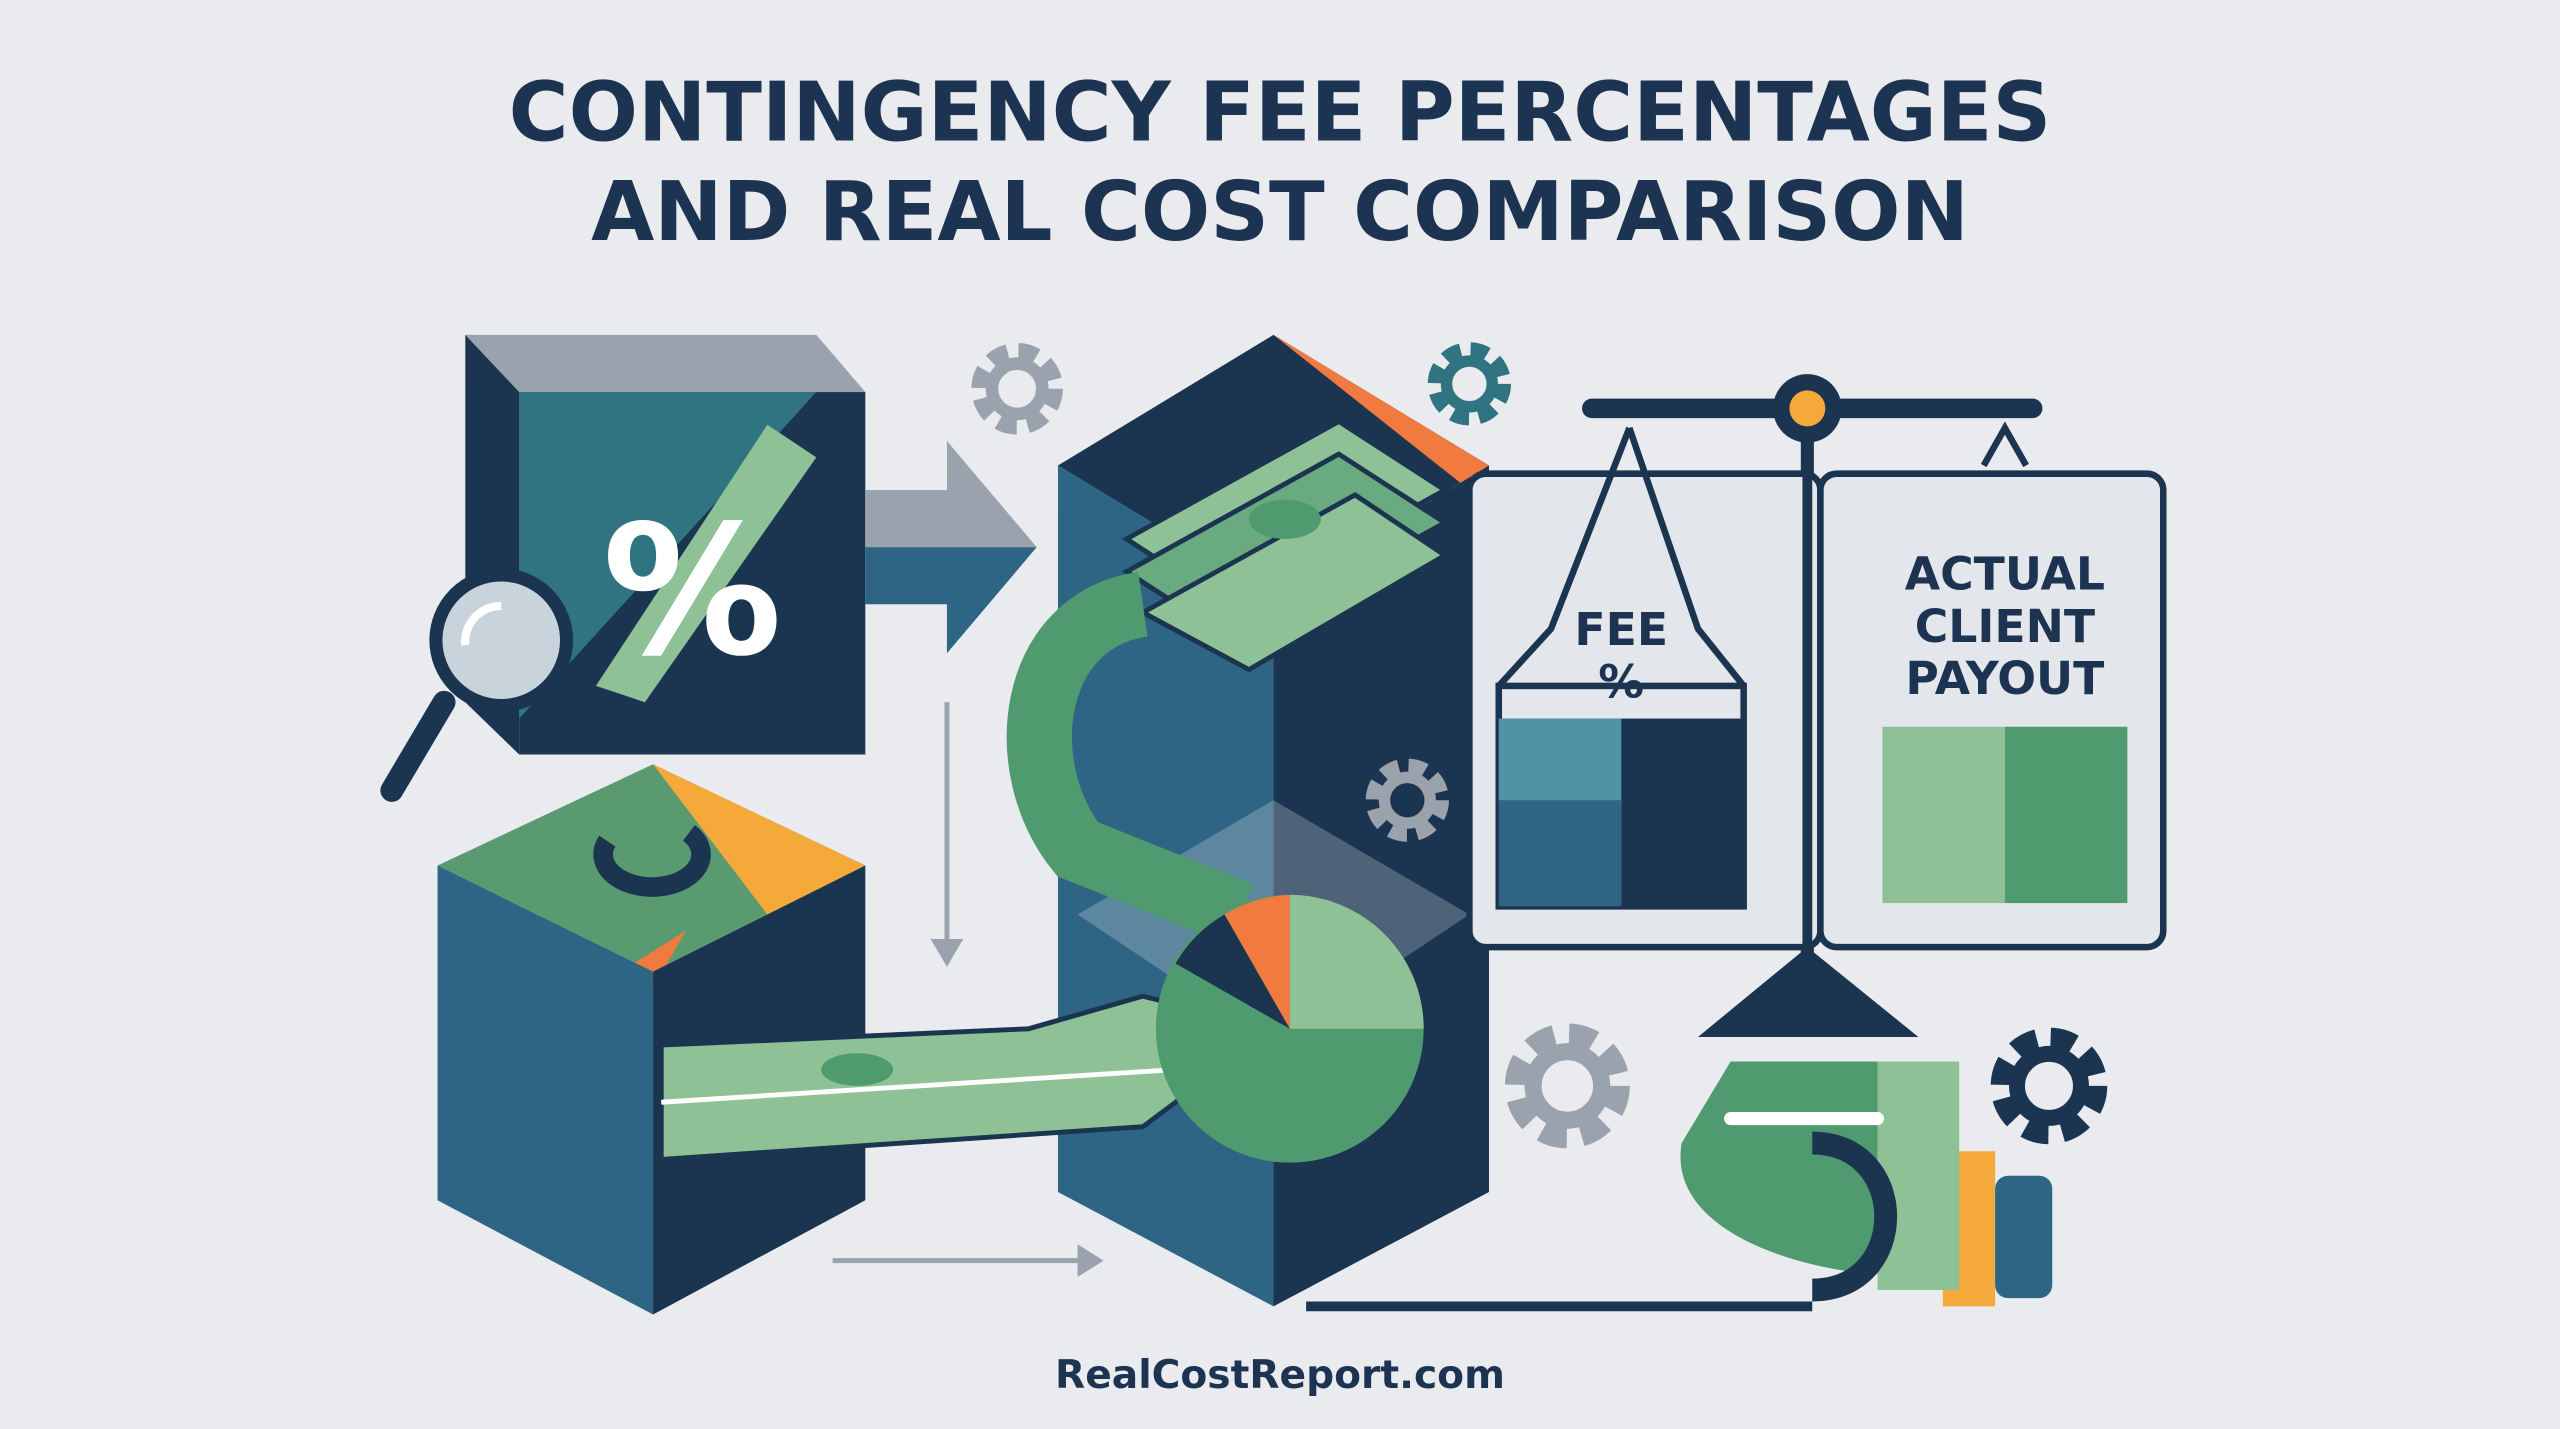 This screenshot has height=1429, width=2560. What do you see at coordinates (1129, 758) in the screenshot?
I see `money-ribbon` at bounding box center [1129, 758].